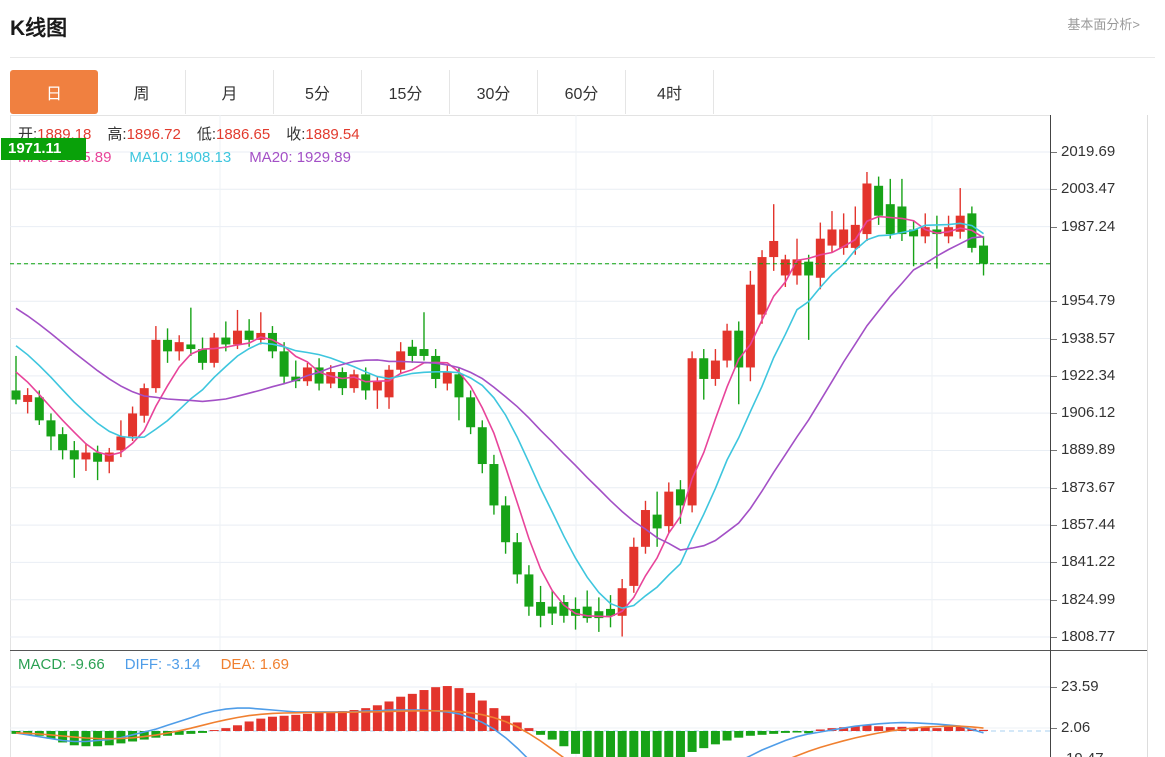 The height and width of the screenshot is (757, 1165). I want to click on tab-4时: 4时, so click(670, 92).